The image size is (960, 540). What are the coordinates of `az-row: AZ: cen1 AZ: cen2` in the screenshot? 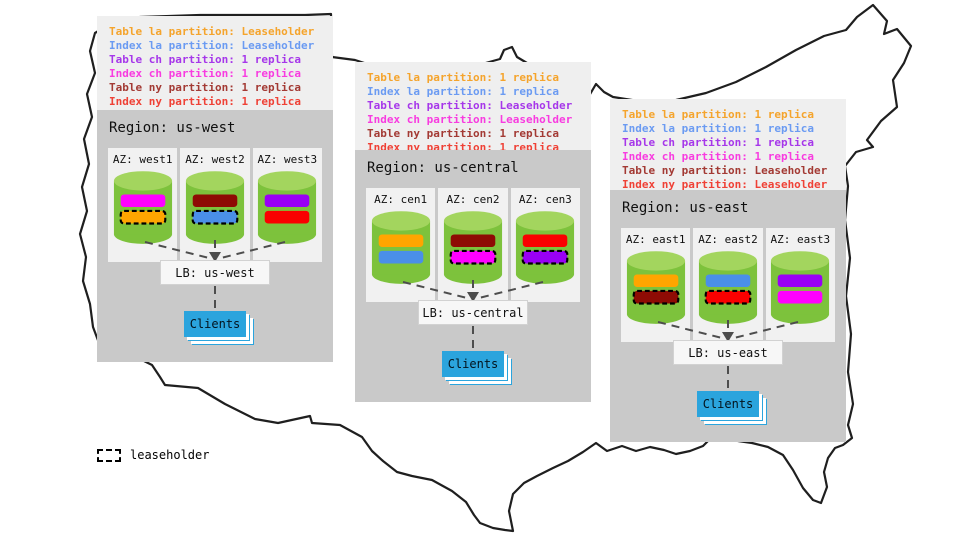 It's located at (473, 245).